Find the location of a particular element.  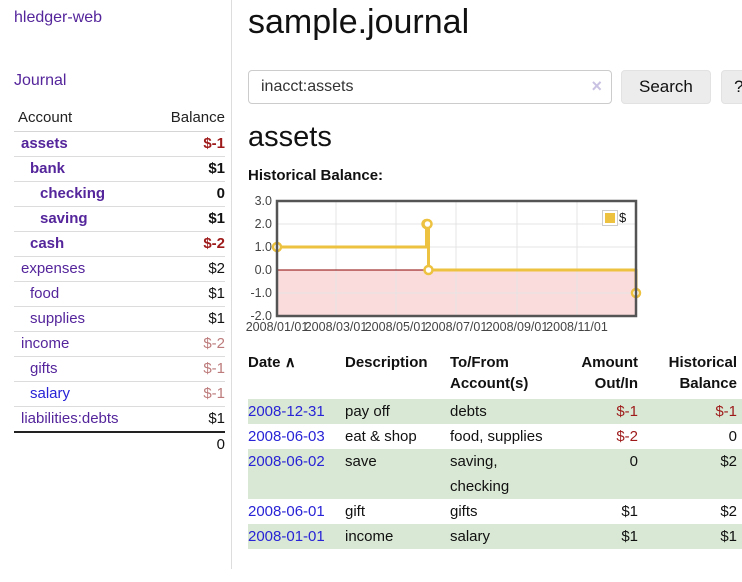

sort-ascending-icon: ∧ is located at coordinates (290, 362).